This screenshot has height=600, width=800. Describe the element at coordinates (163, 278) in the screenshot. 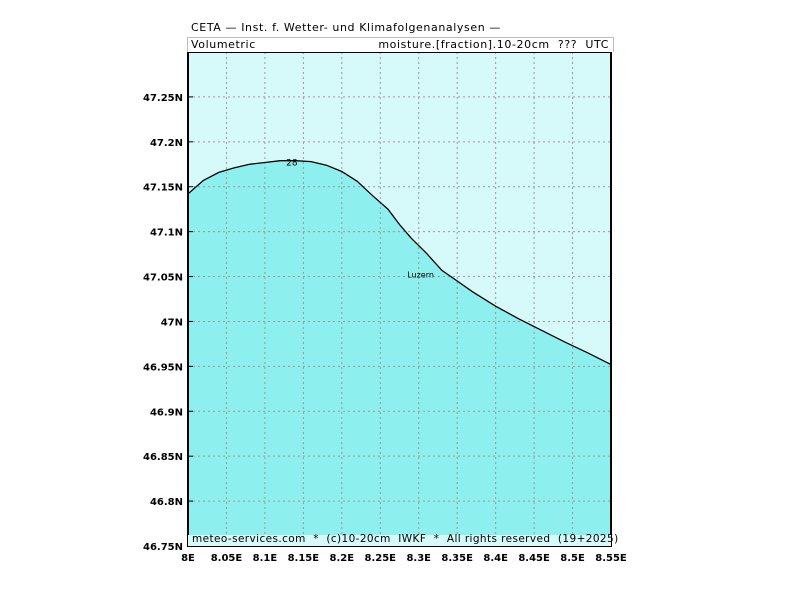

I see `y-tick-label: 47.05N` at that location.